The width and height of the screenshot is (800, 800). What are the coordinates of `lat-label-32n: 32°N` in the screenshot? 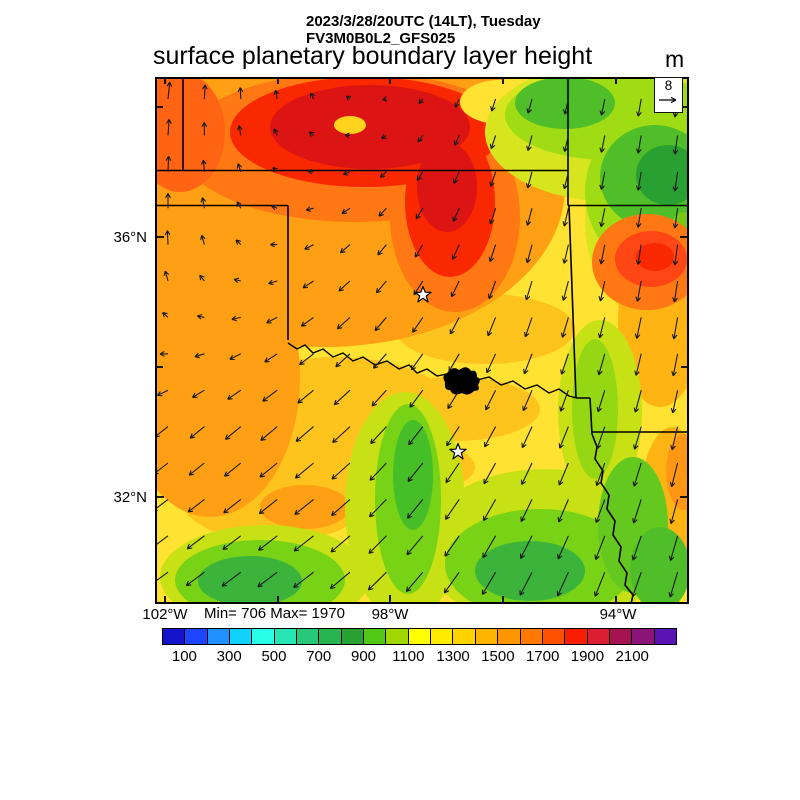 It's located at (130, 497).